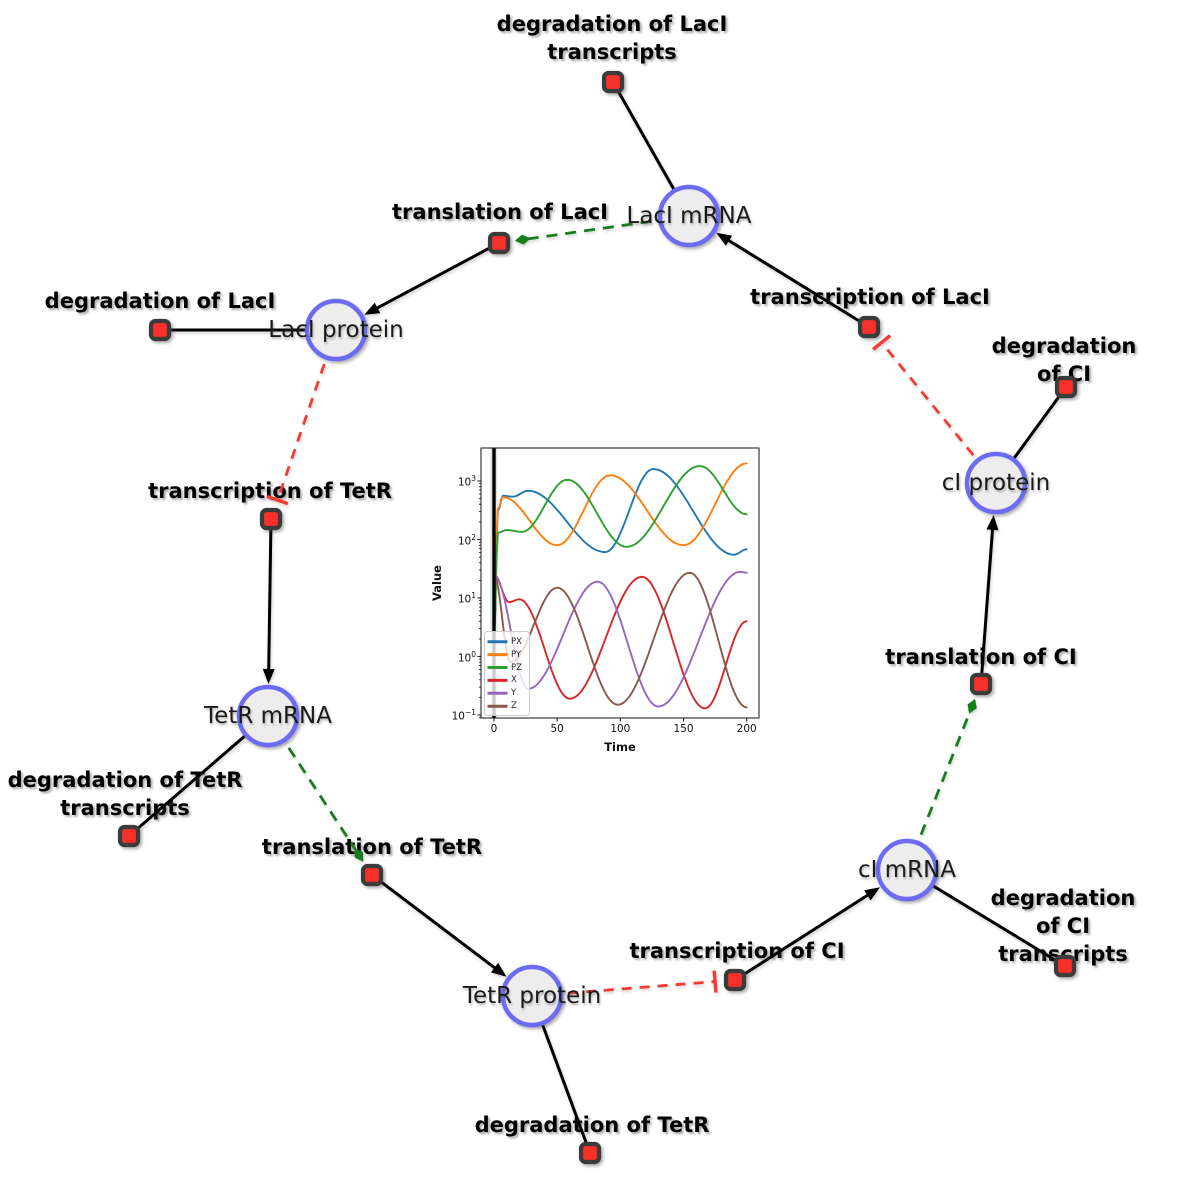  I want to click on inset-chart, so click(618, 584).